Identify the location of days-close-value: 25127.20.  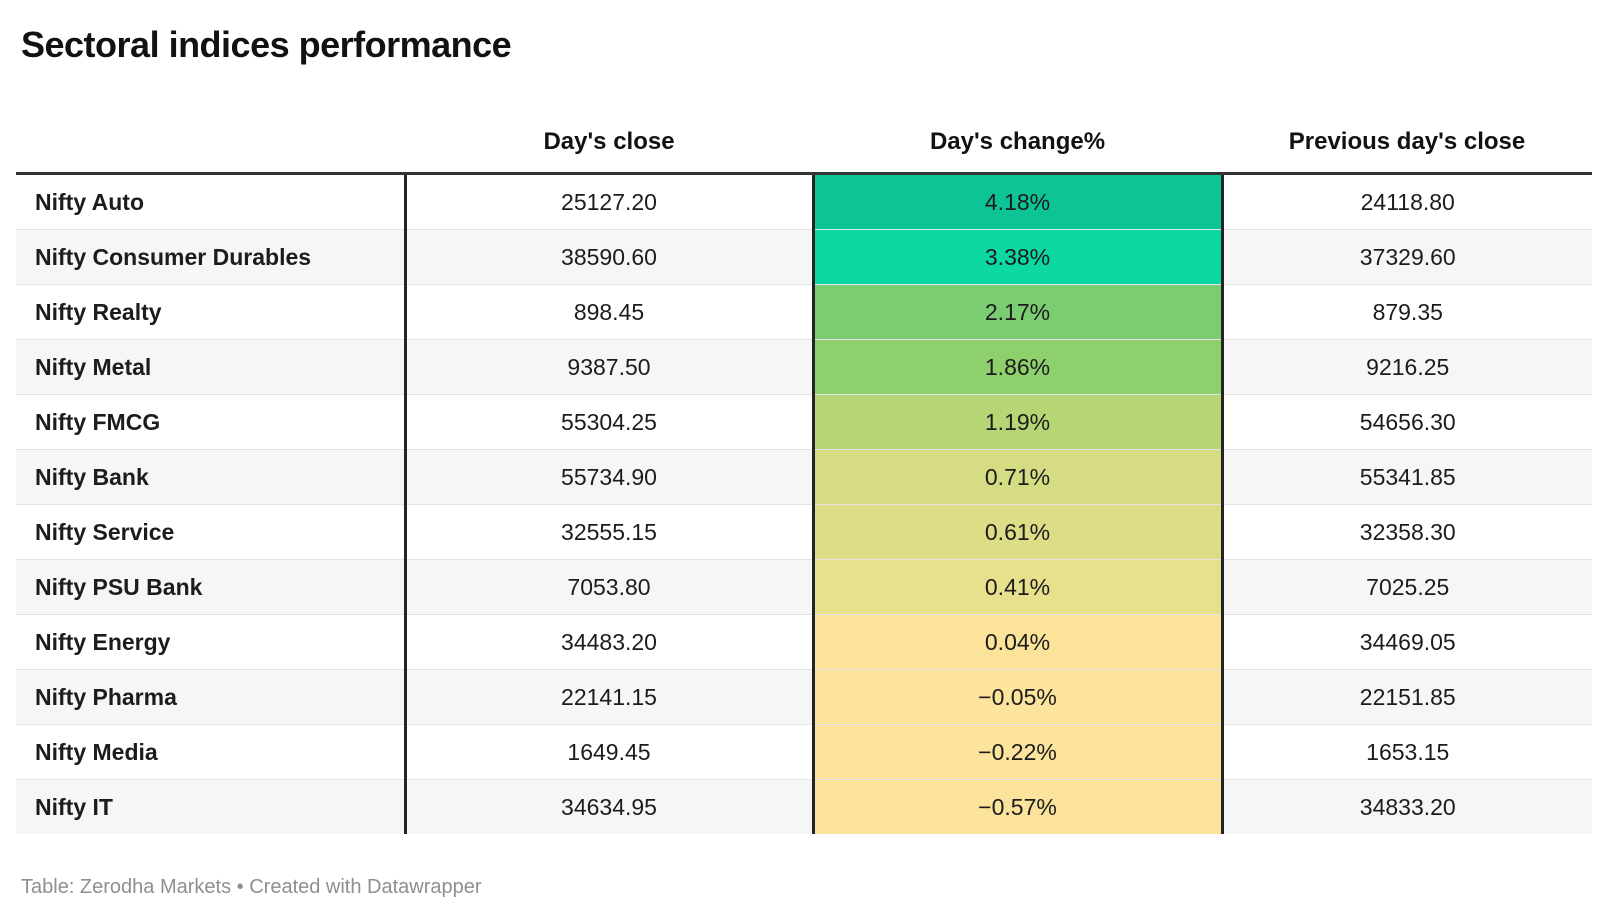
(609, 201).